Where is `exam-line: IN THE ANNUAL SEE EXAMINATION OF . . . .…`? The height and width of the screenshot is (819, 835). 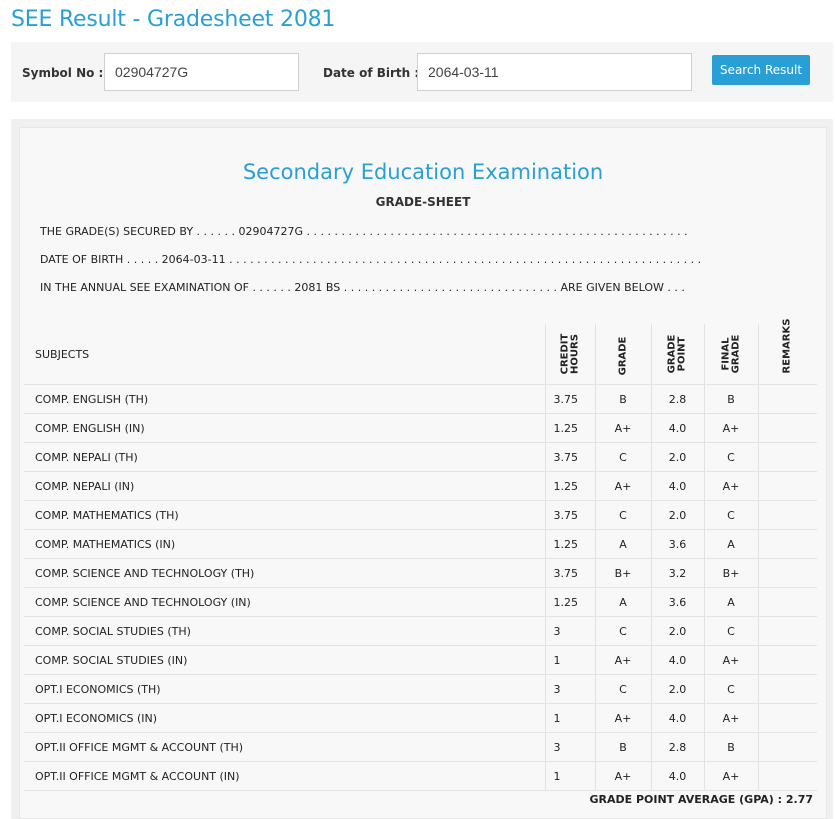 exam-line: IN THE ANNUAL SEE EXAMINATION OF . . . .… is located at coordinates (362, 287).